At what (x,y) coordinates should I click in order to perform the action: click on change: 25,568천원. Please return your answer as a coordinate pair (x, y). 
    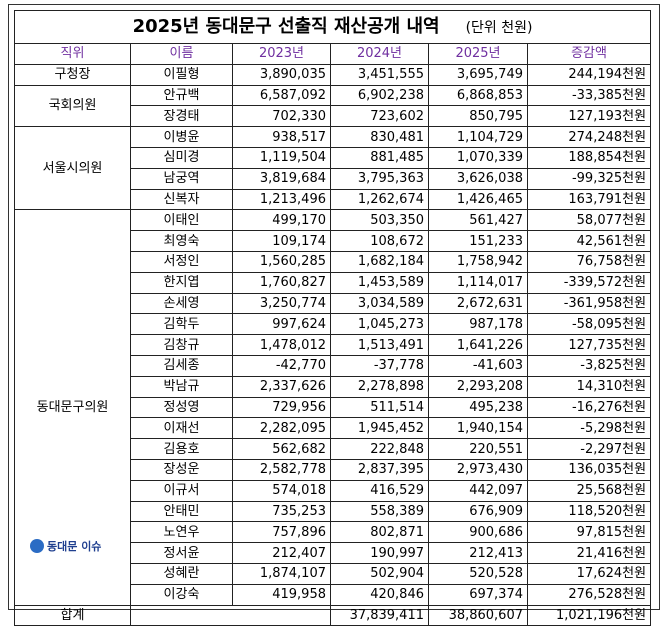
    Looking at the image, I should click on (589, 490).